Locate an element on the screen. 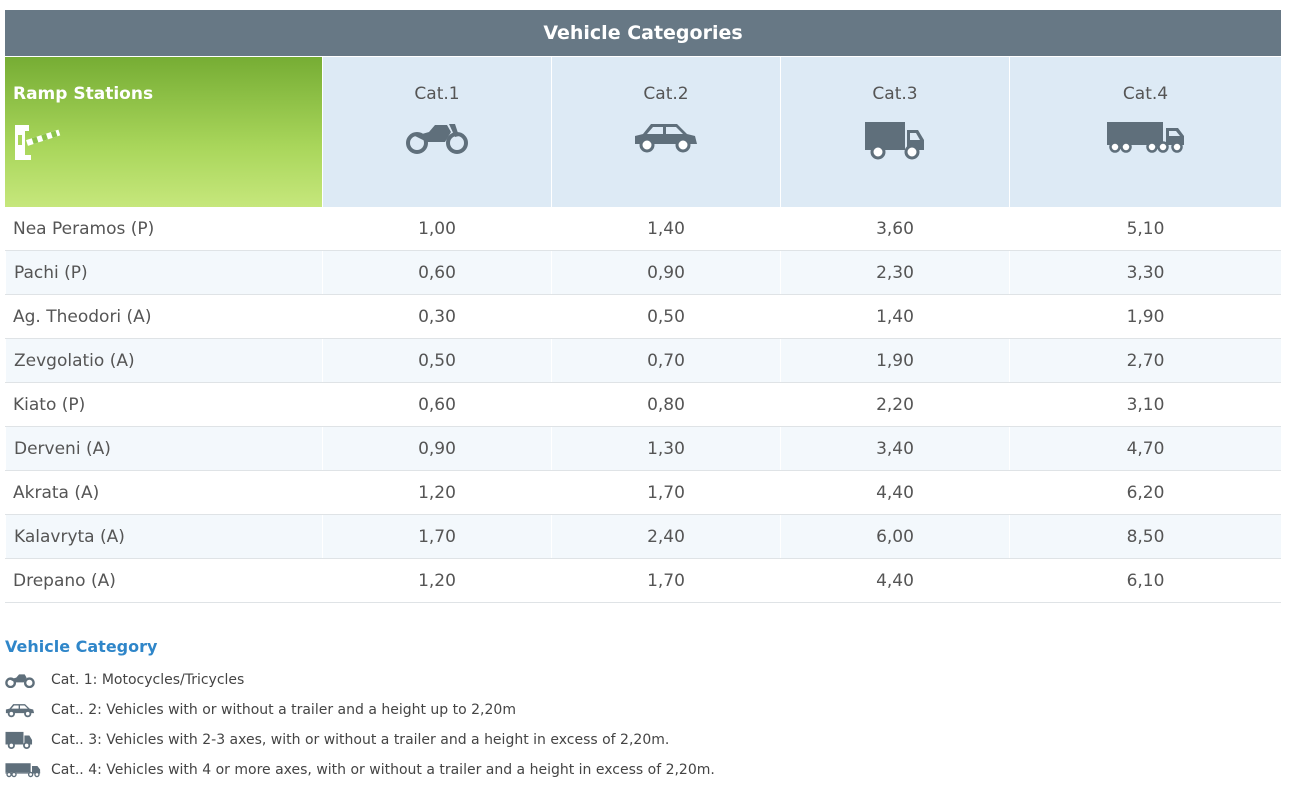  toll-value-cell: 0,30 is located at coordinates (436, 316).